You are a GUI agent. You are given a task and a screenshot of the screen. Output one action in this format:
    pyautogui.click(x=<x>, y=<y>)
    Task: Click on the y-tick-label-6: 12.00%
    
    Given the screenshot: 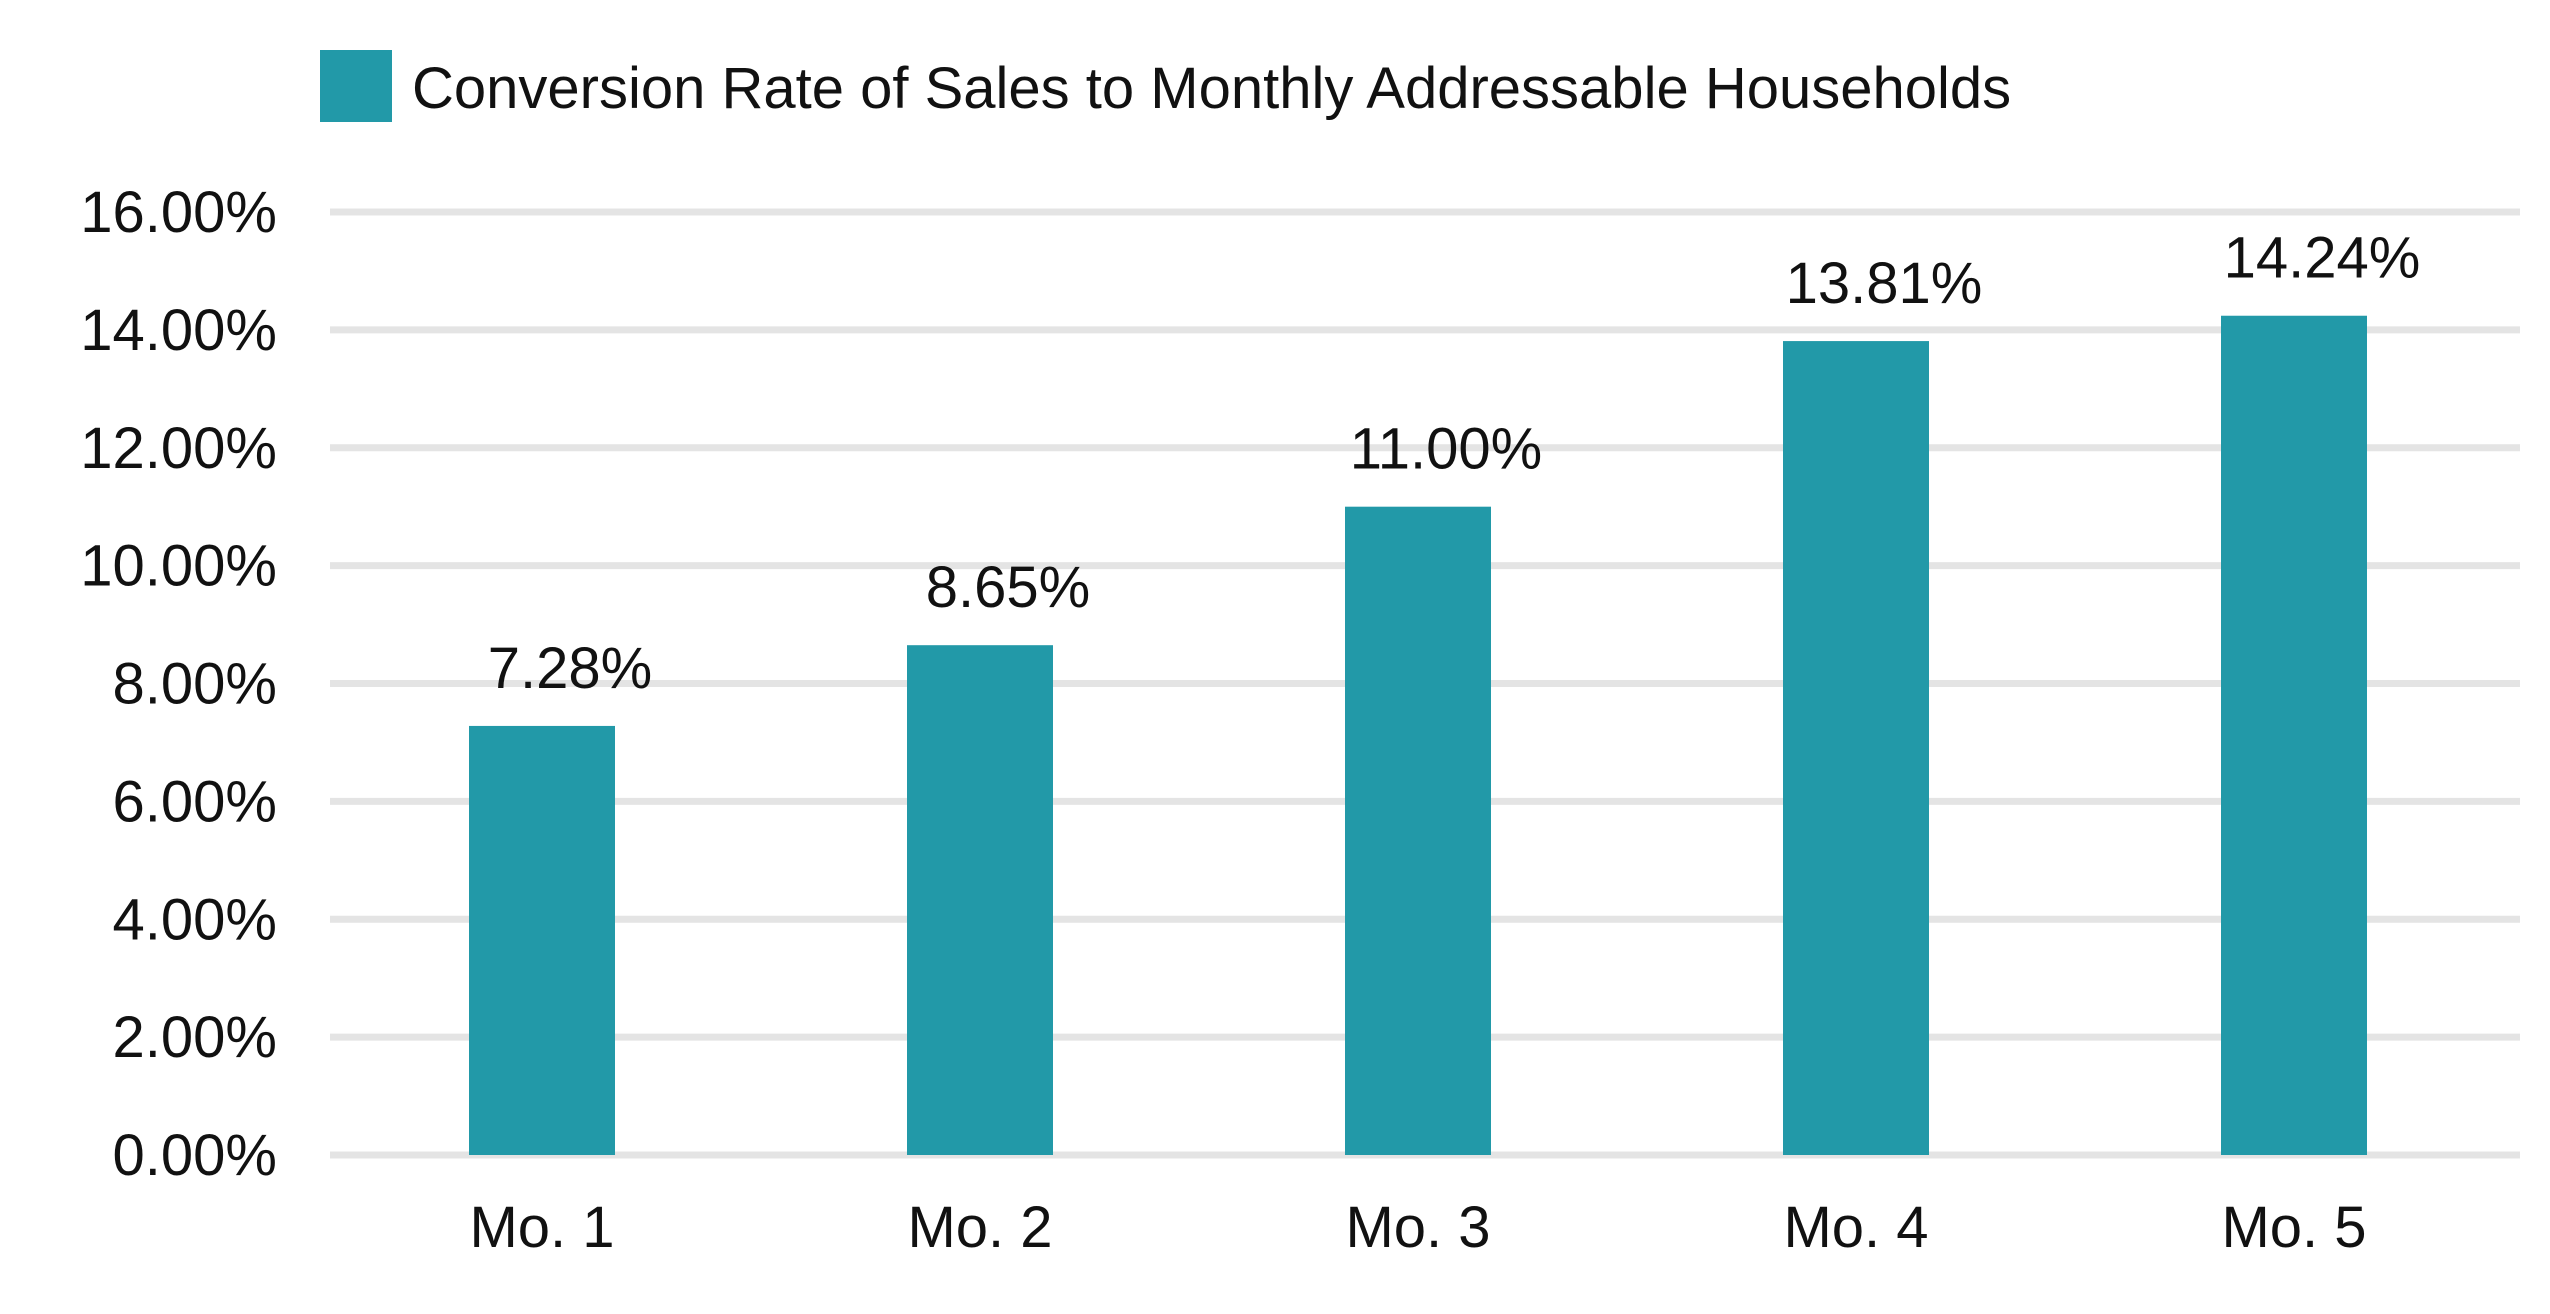 What is the action you would take?
    pyautogui.click(x=178, y=448)
    